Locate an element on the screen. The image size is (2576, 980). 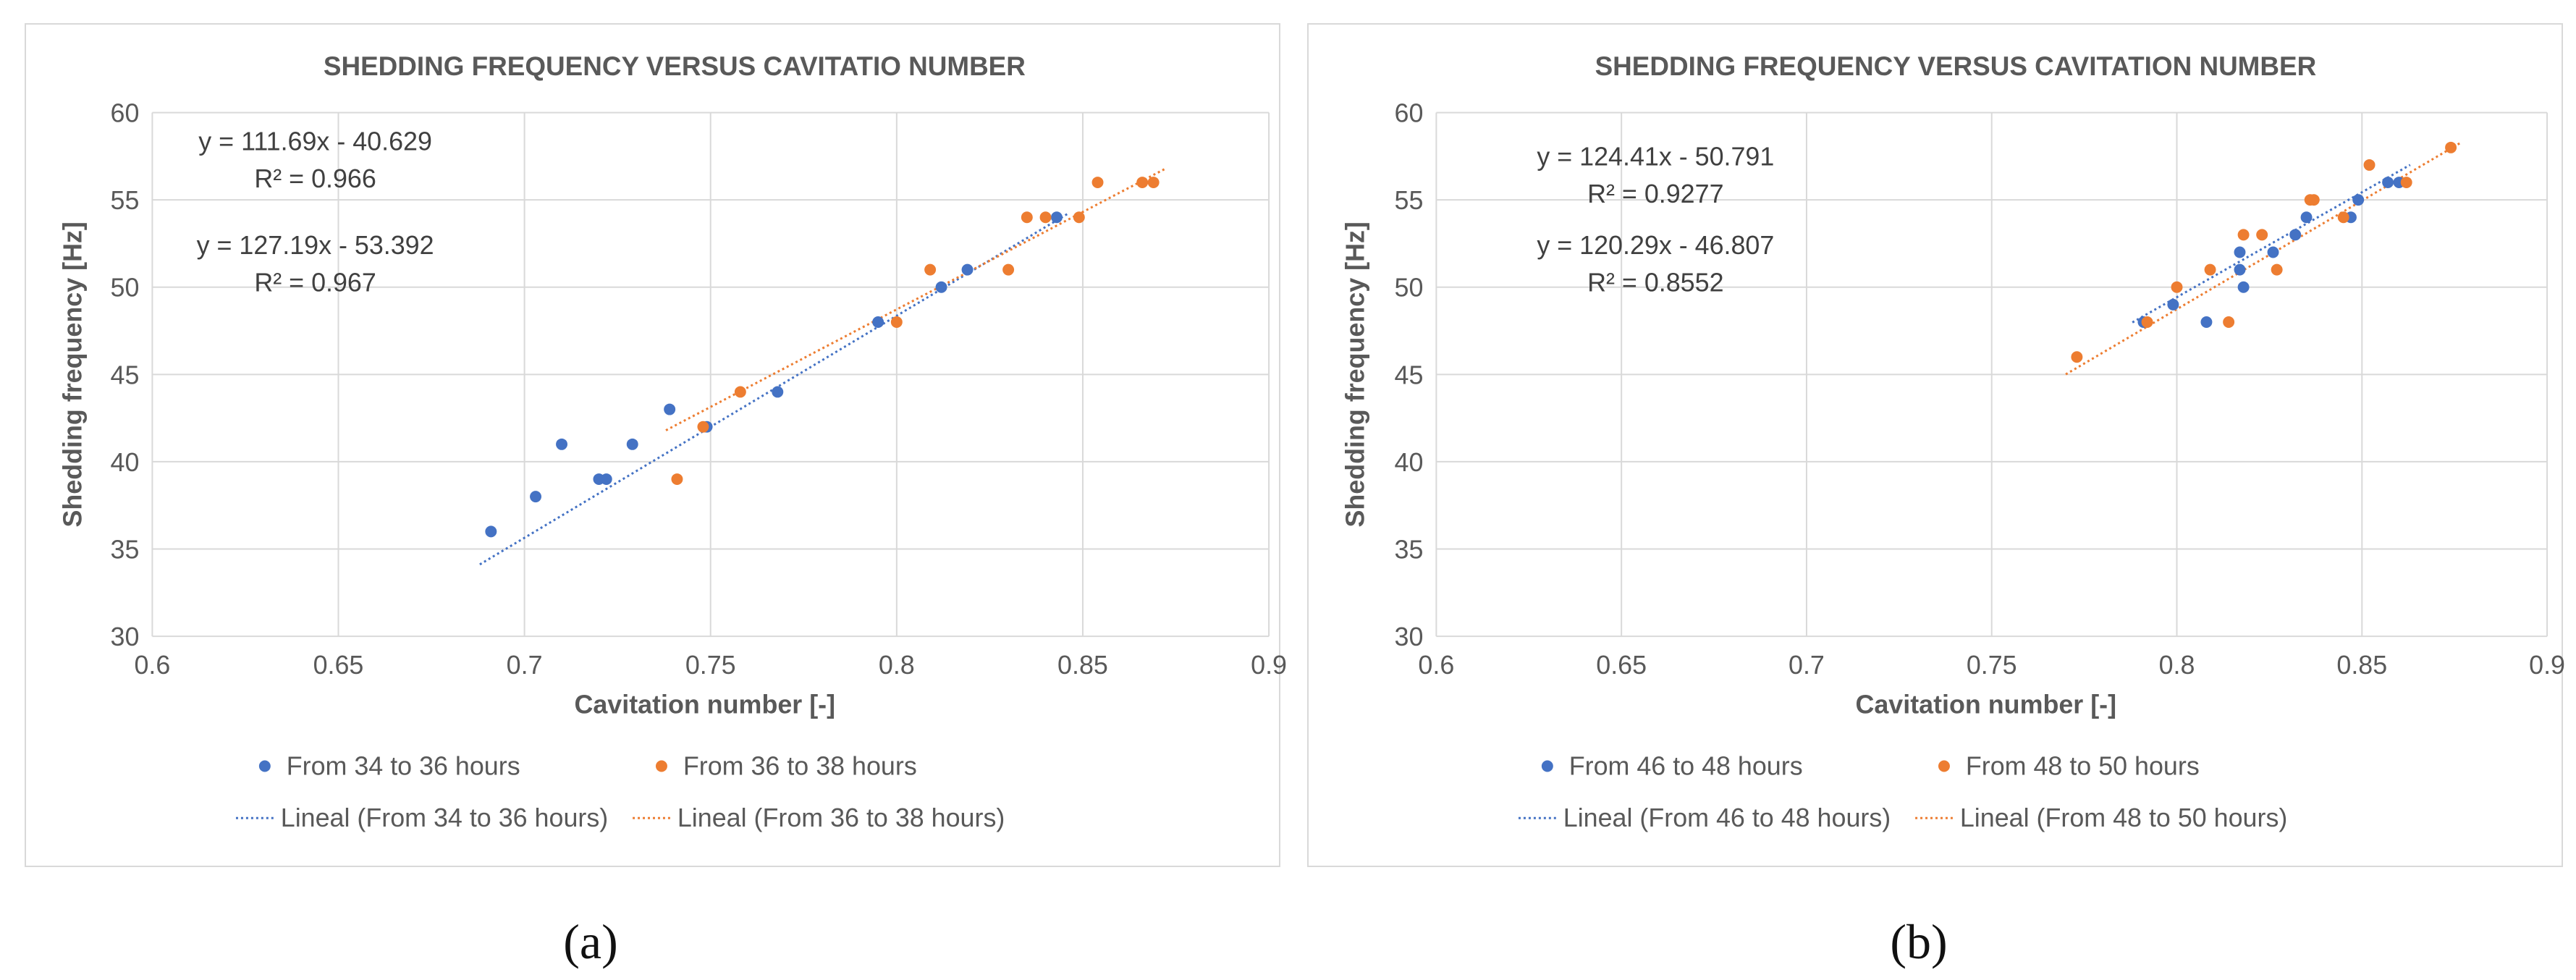
chart-a-y-tick-label: 35 is located at coordinates (125, 549).